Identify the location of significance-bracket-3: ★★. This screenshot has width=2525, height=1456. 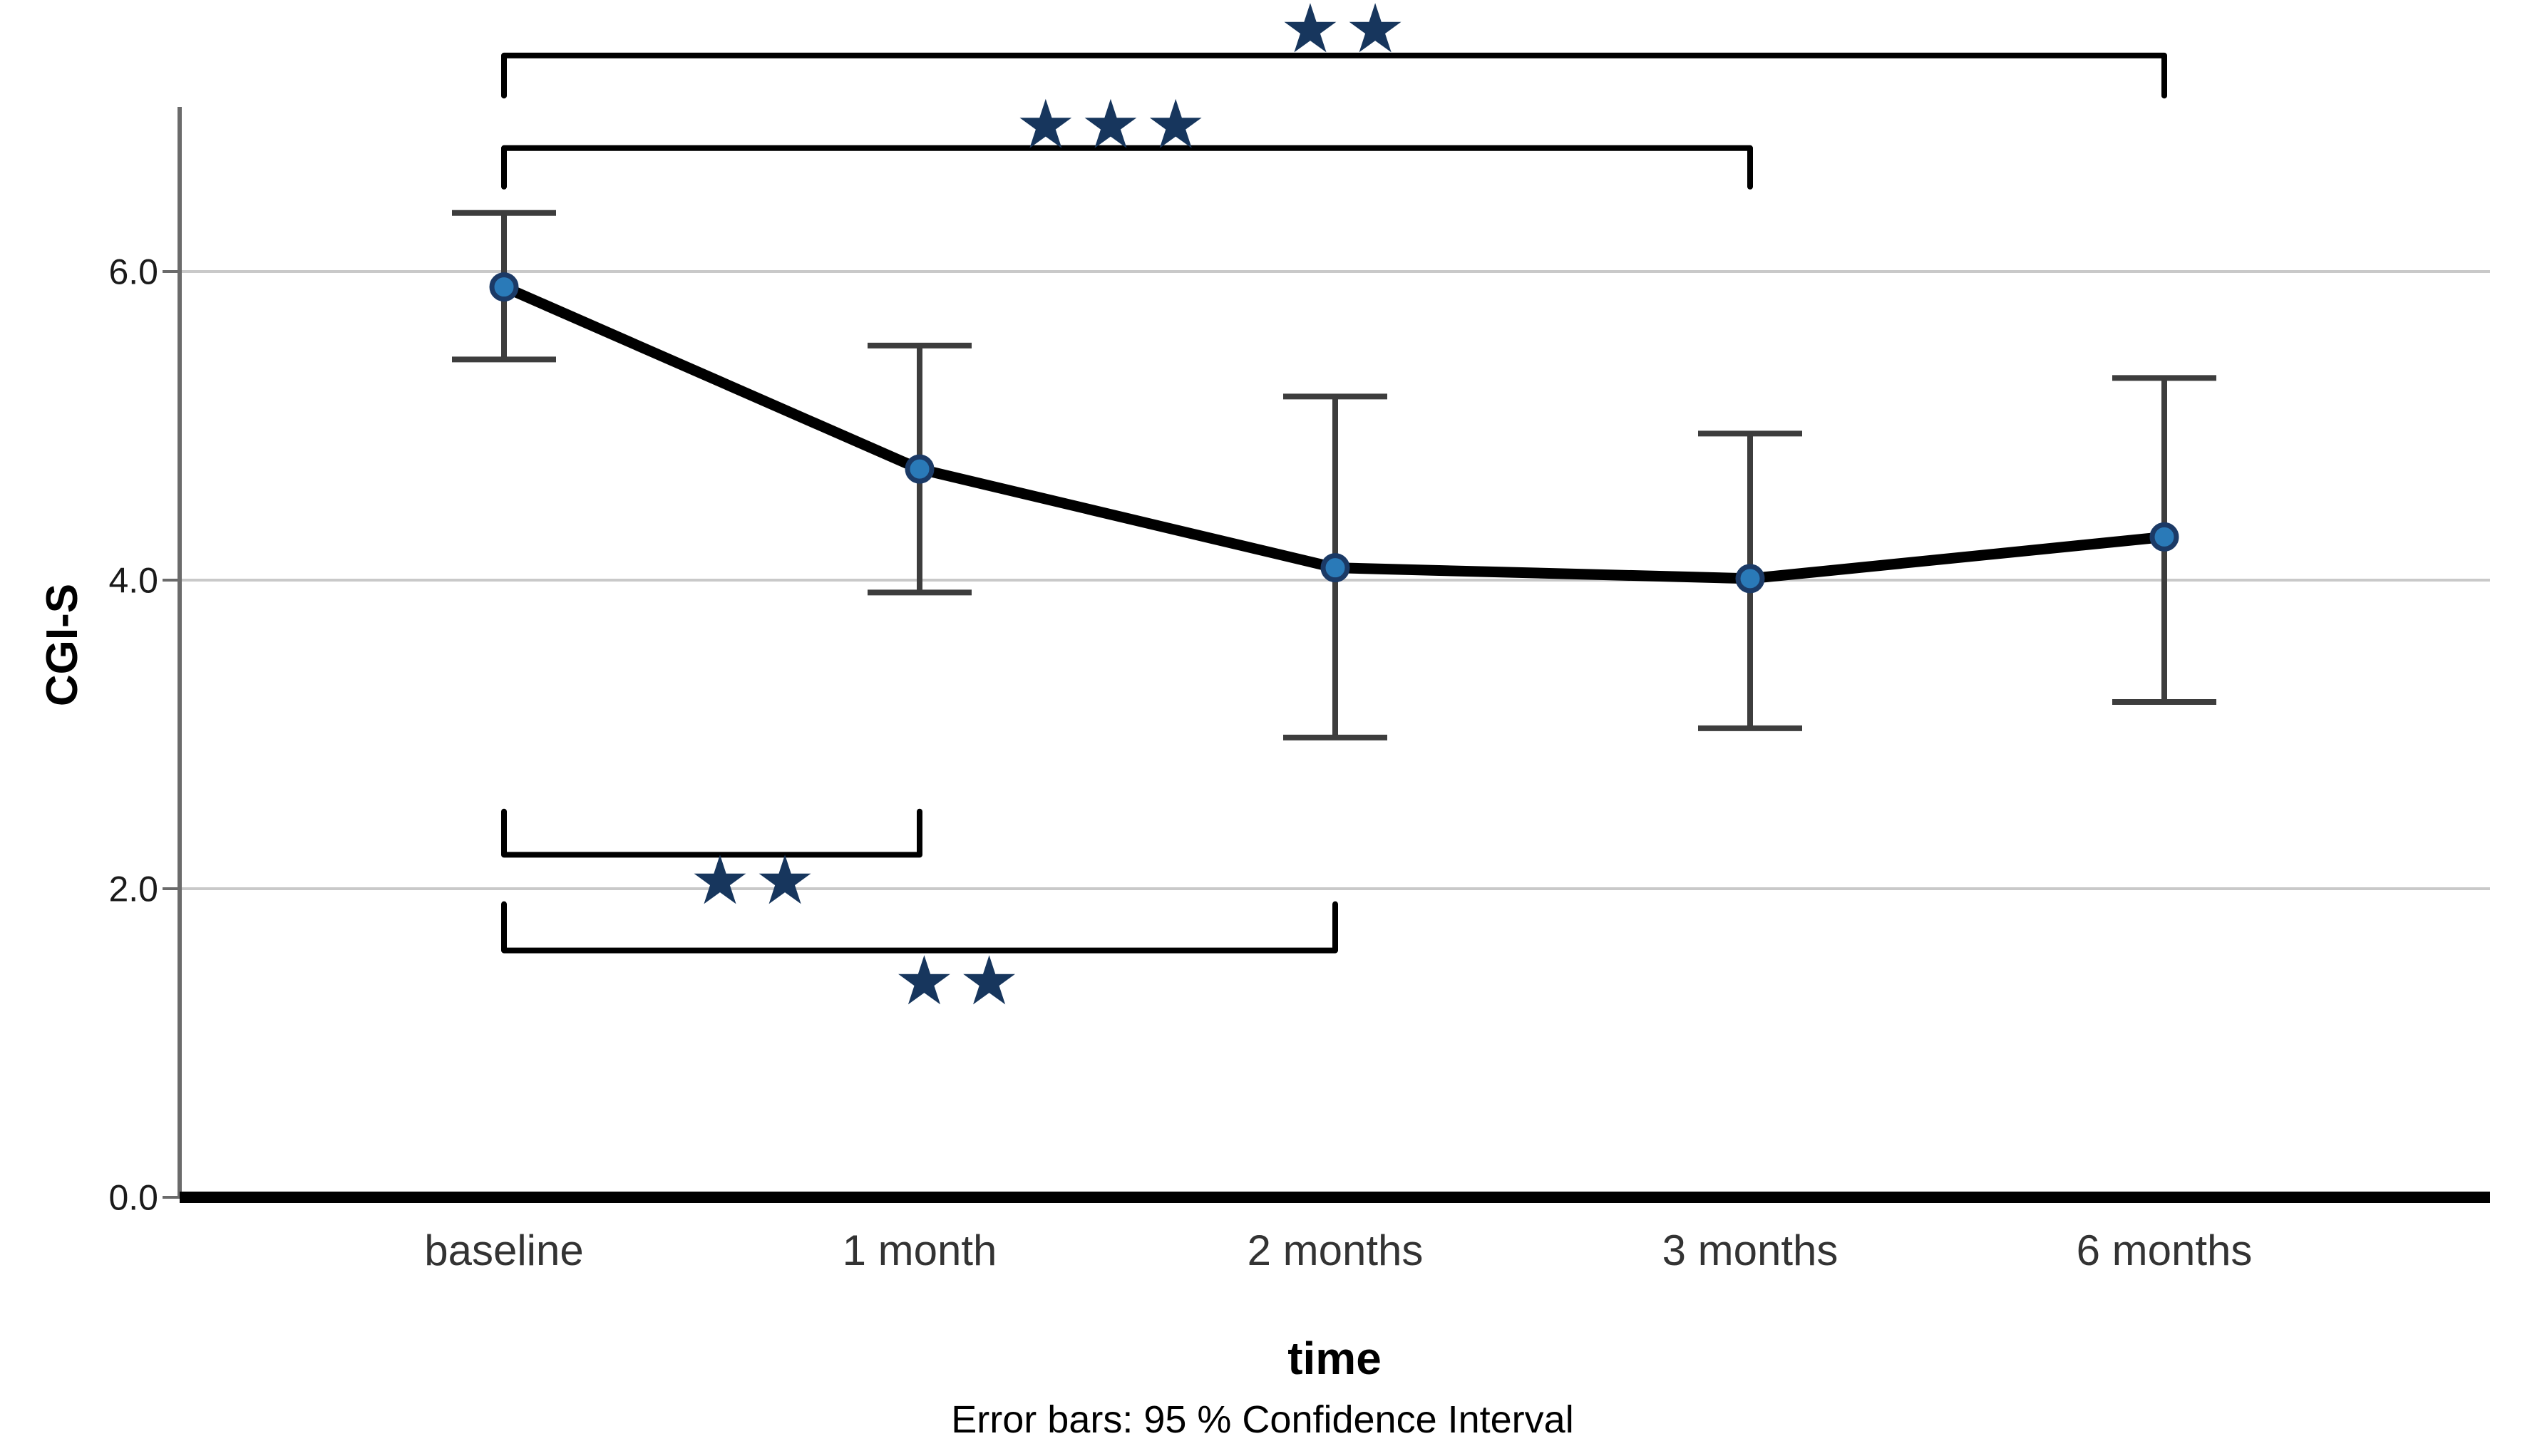
(711, 863).